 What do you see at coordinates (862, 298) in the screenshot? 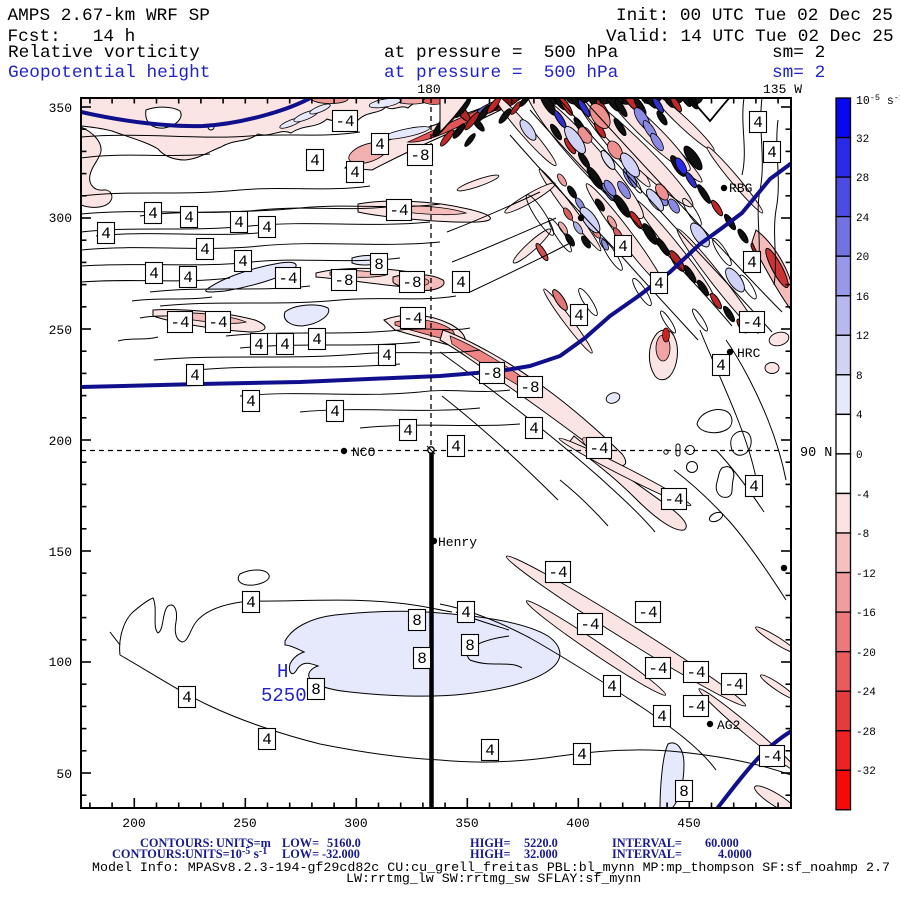
I see `svg-text: 16` at bounding box center [862, 298].